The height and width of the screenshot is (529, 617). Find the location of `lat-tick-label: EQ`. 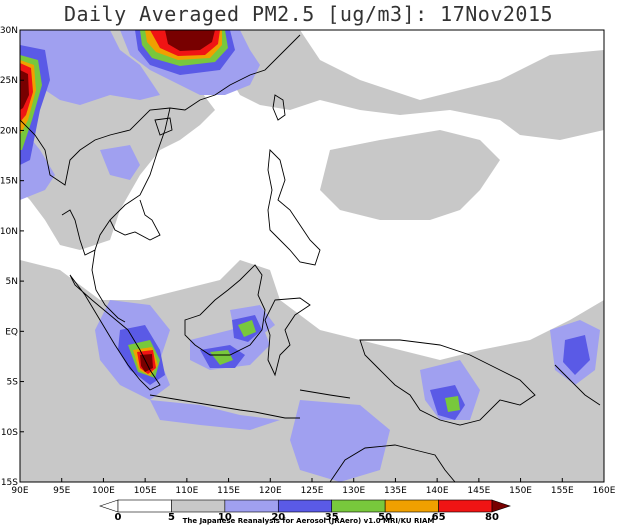

lat-tick-label: EQ is located at coordinates (11, 332).